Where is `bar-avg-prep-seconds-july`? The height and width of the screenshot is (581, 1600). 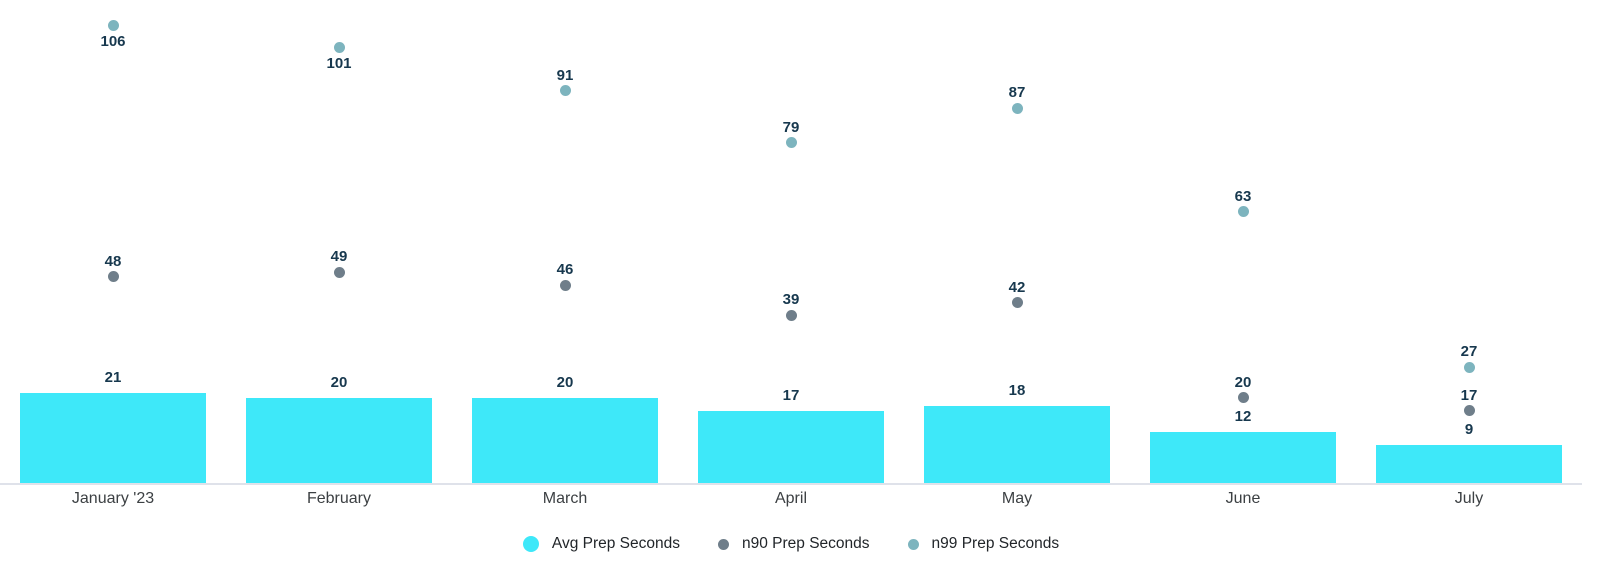 bar-avg-prep-seconds-july is located at coordinates (1469, 464).